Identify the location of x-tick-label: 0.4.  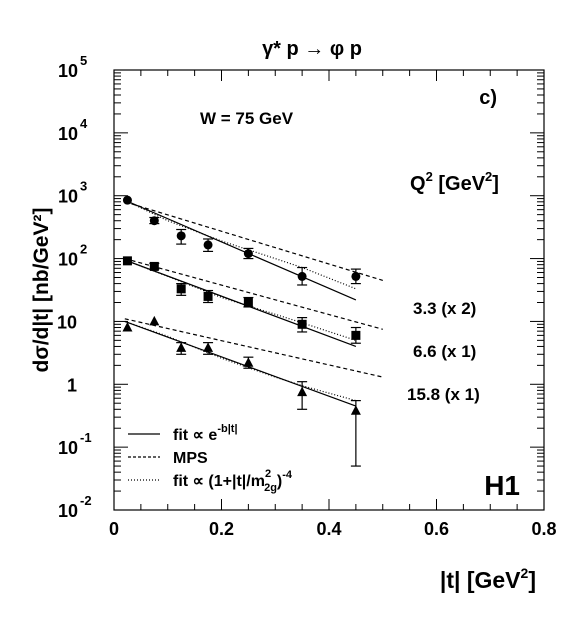
(328, 529).